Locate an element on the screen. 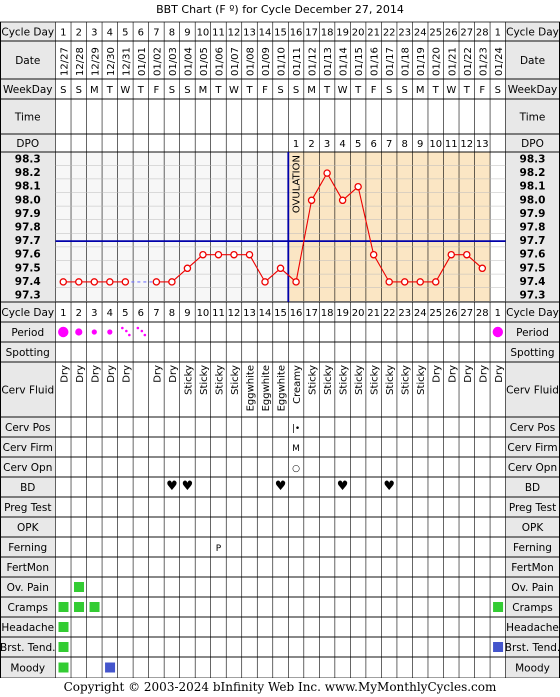  cycle-day-number: 10 is located at coordinates (203, 33).